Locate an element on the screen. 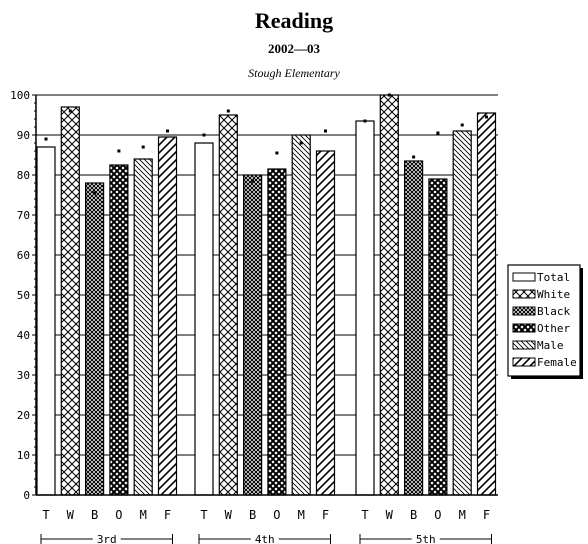 This screenshot has height=544, width=588. y-tick-label: 40 is located at coordinates (23, 335).